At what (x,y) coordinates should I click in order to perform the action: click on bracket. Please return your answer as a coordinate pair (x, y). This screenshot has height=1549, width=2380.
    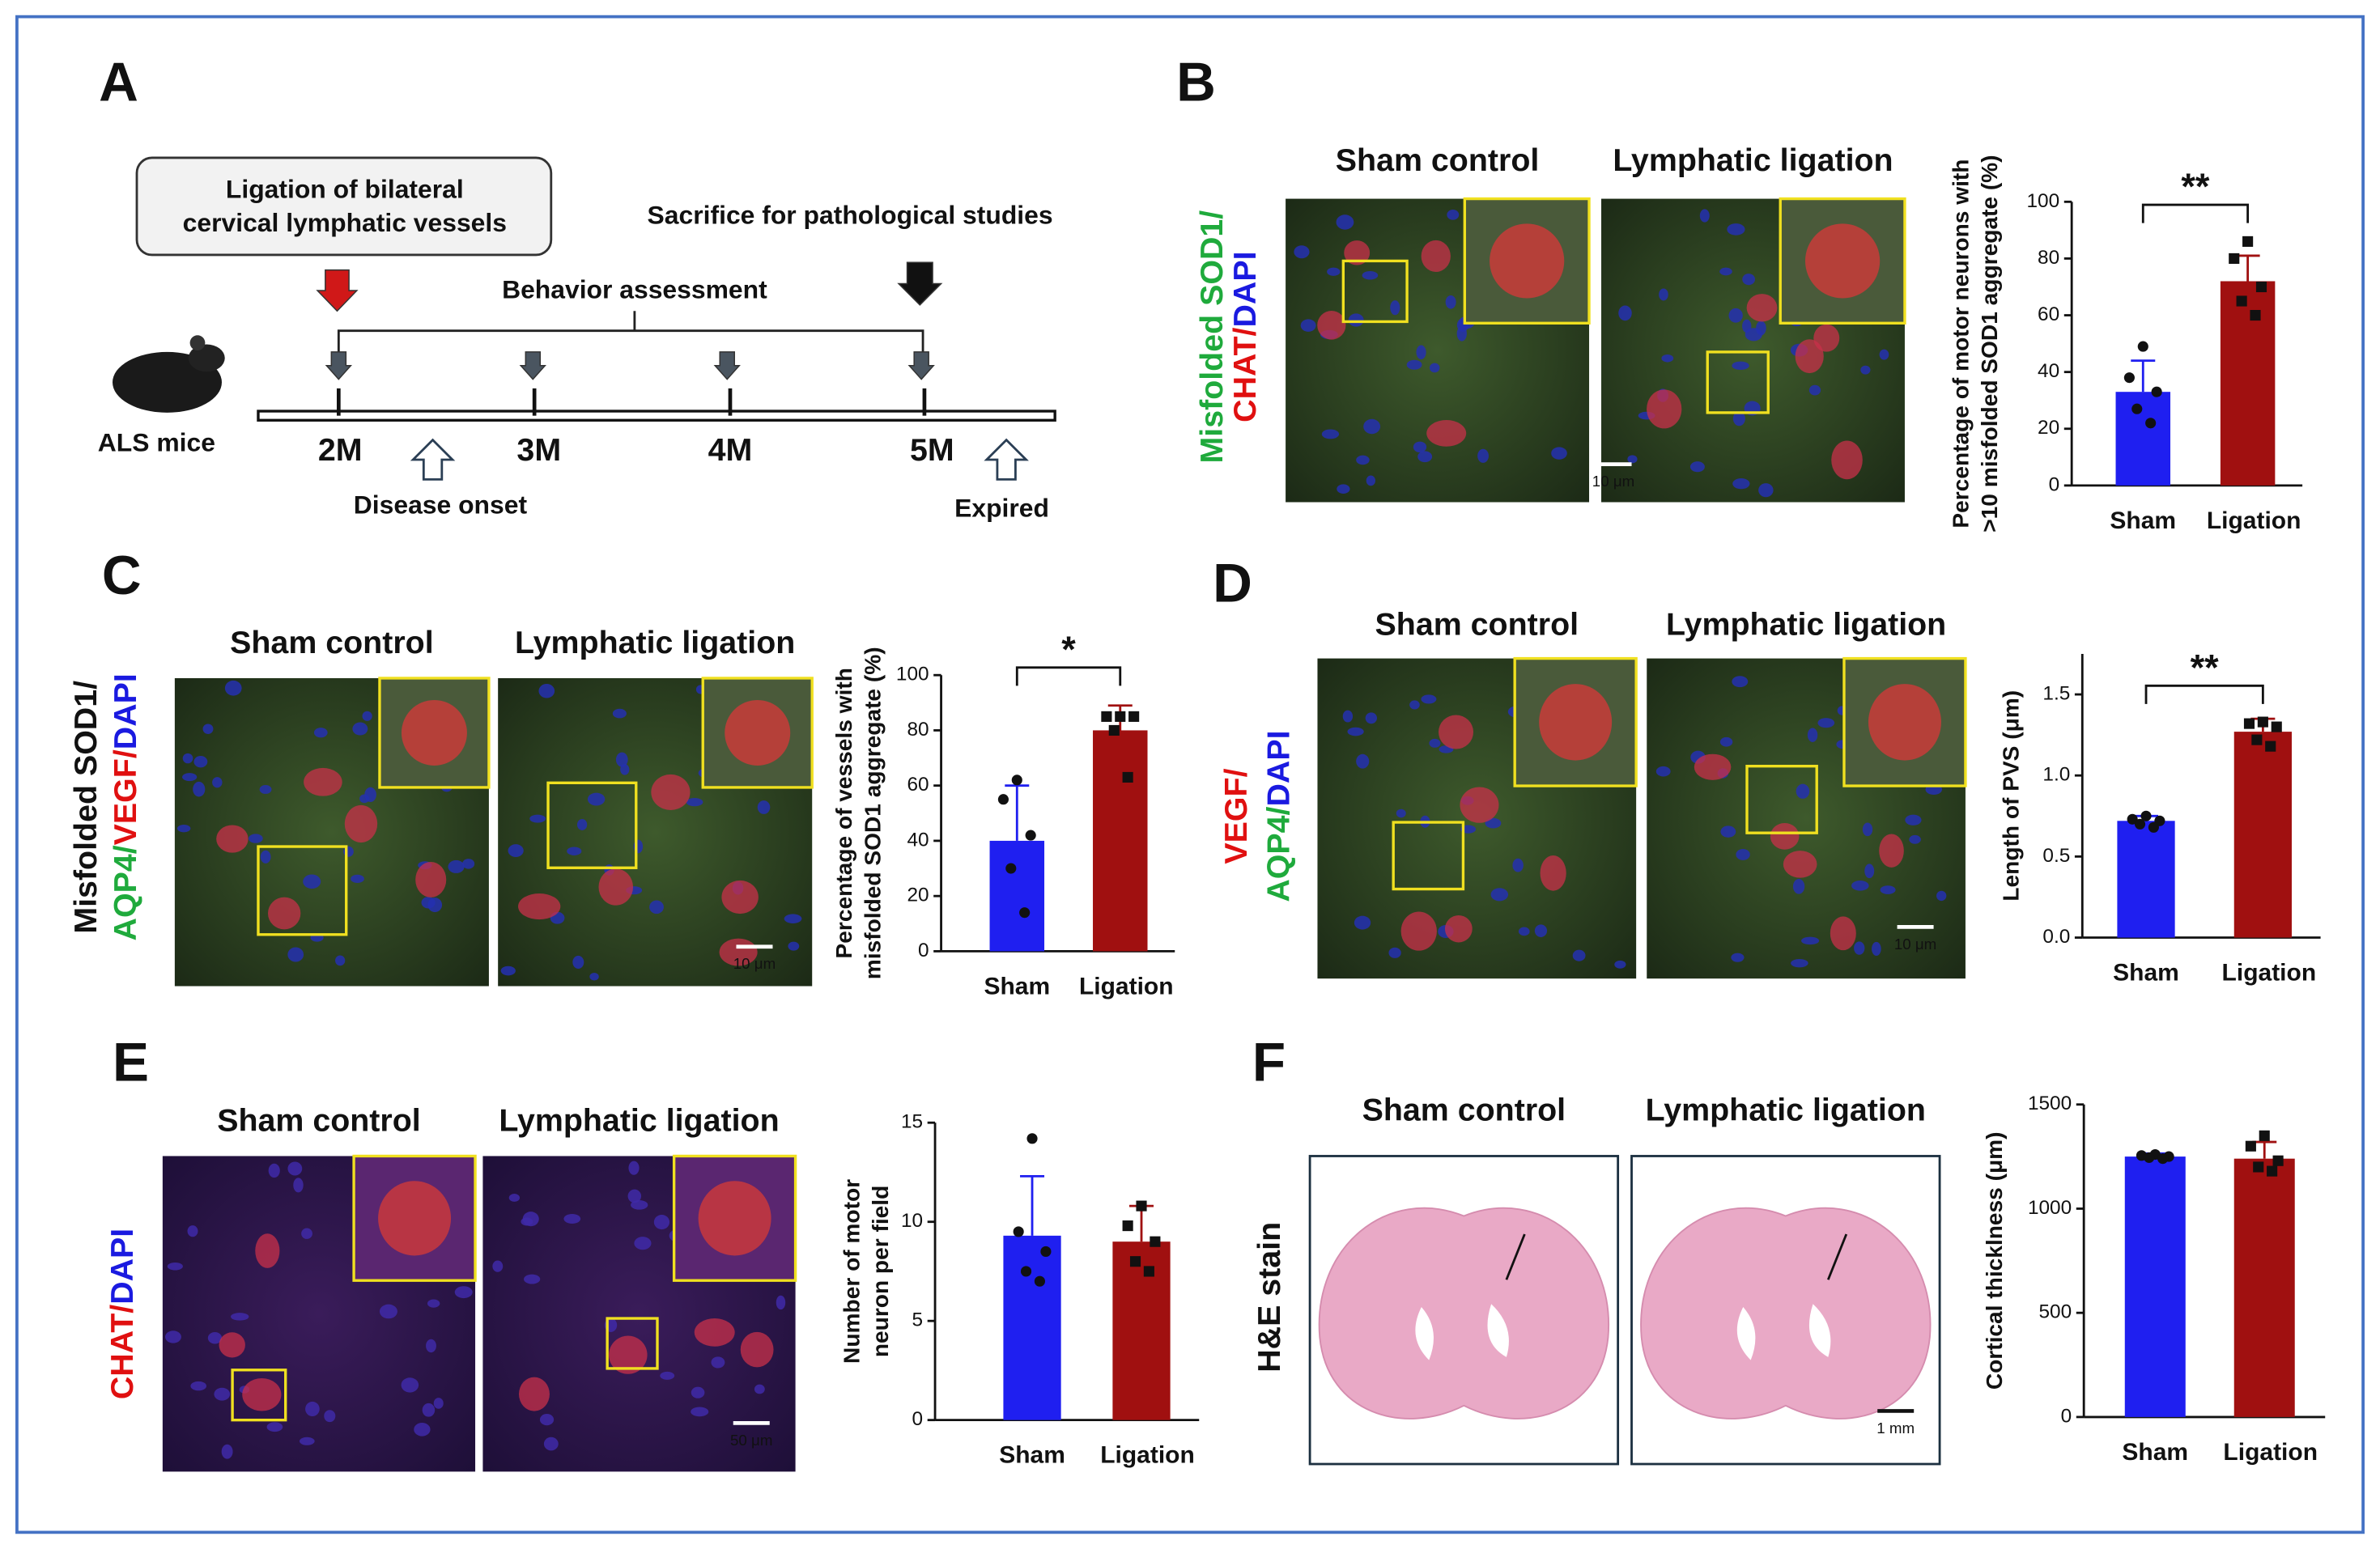
    Looking at the image, I should click on (630, 331).